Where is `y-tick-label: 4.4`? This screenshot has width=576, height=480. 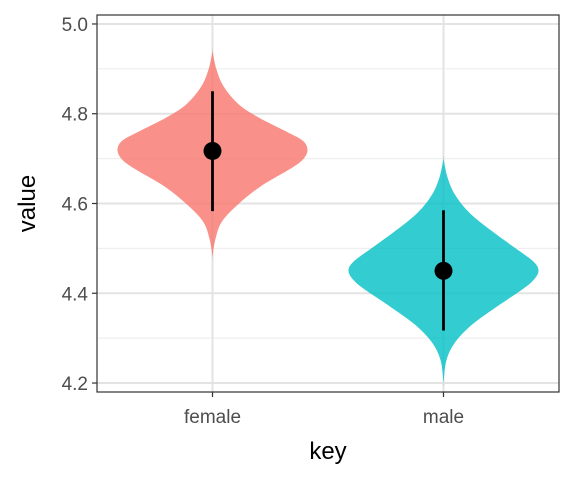 y-tick-label: 4.4 is located at coordinates (75, 294).